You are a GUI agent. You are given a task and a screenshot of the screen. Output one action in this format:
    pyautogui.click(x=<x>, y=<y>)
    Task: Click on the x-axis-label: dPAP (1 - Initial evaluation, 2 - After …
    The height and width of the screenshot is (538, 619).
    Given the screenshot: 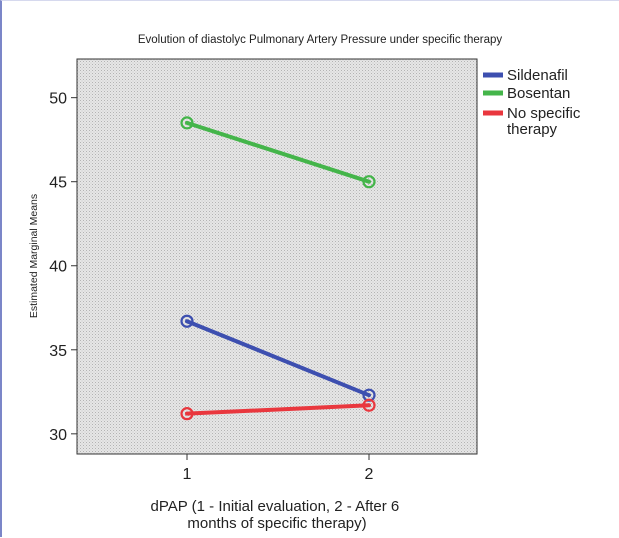 What is the action you would take?
    pyautogui.click(x=277, y=515)
    